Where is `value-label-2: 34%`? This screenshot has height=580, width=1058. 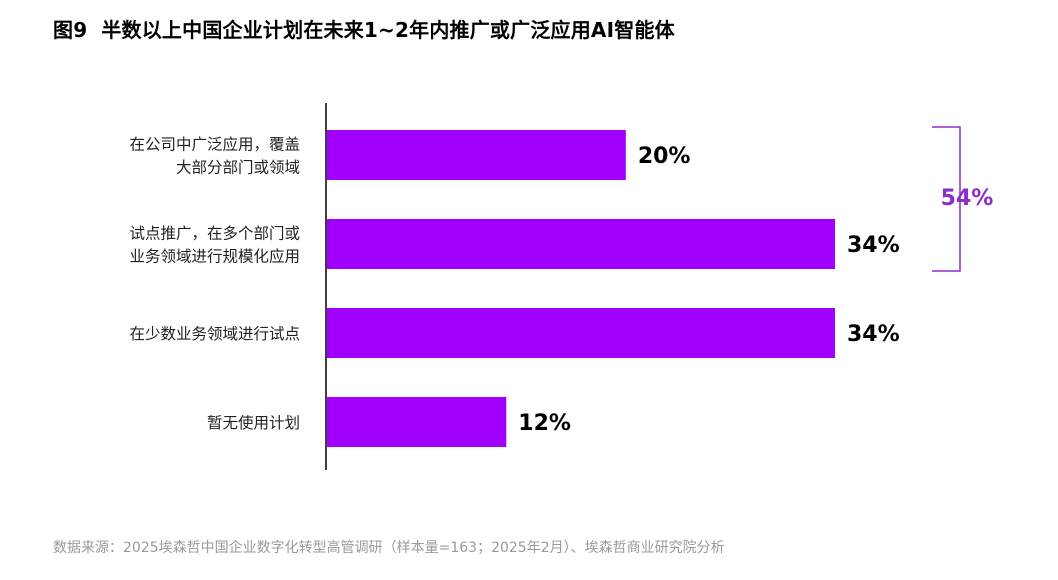
value-label-2: 34% is located at coordinates (873, 334).